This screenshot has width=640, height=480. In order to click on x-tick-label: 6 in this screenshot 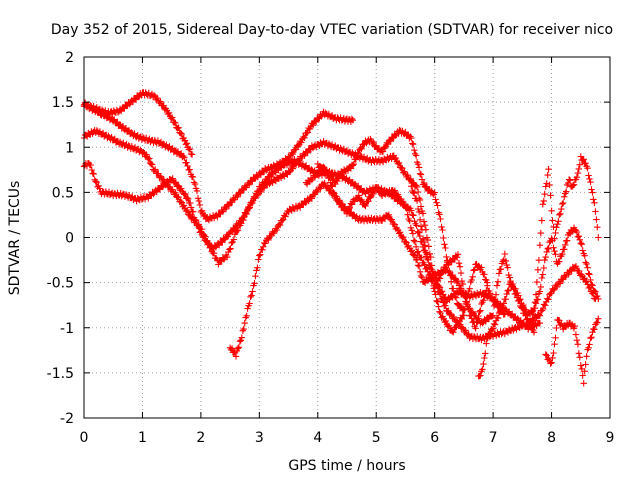, I will do `click(434, 438)`.